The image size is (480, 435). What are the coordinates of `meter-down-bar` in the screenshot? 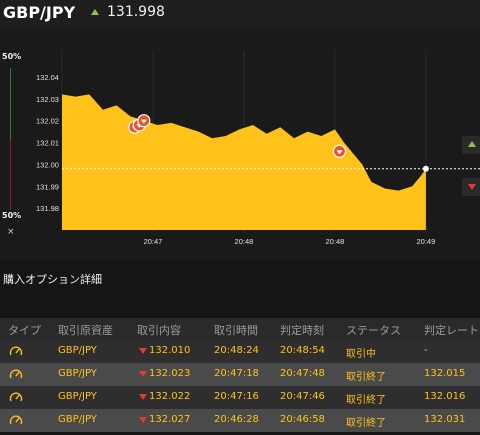 It's located at (10, 175).